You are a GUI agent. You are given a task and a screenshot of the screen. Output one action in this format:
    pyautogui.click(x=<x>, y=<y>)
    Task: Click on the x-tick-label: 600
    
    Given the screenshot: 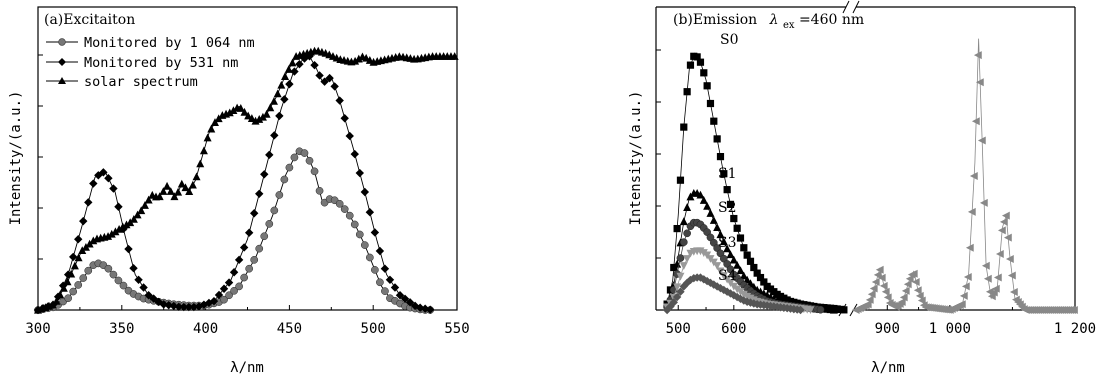 What is the action you would take?
    pyautogui.click(x=733, y=329)
    